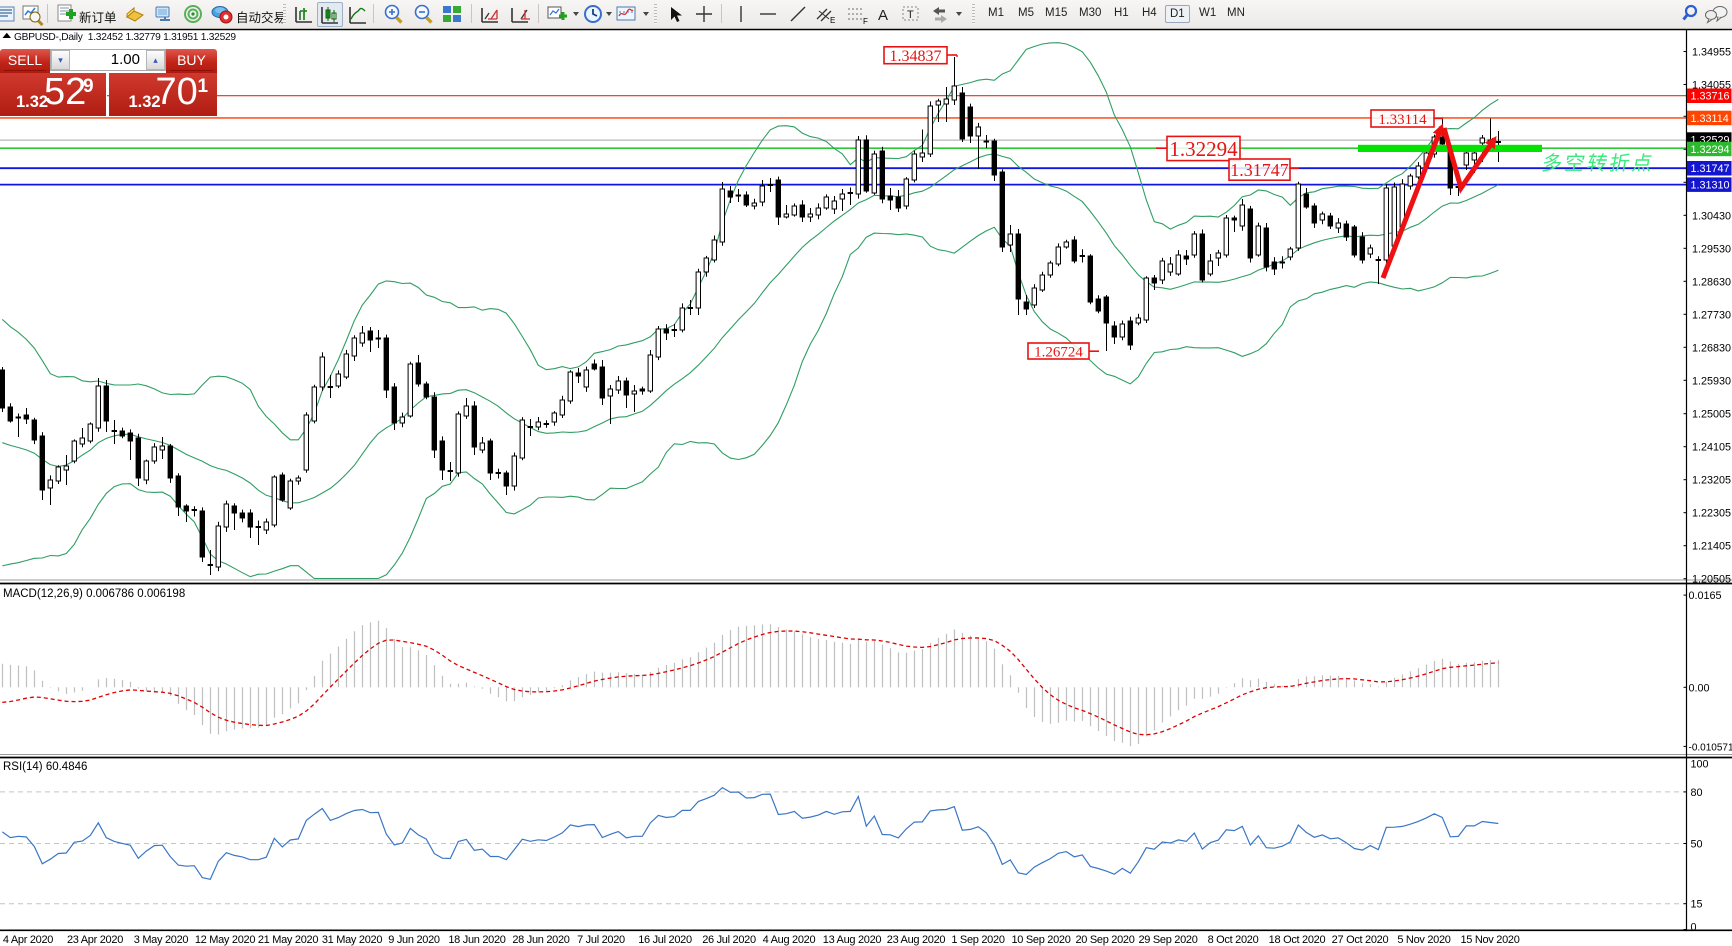  What do you see at coordinates (1711, 315) in the screenshot?
I see `svg-text: 1.27730` at bounding box center [1711, 315].